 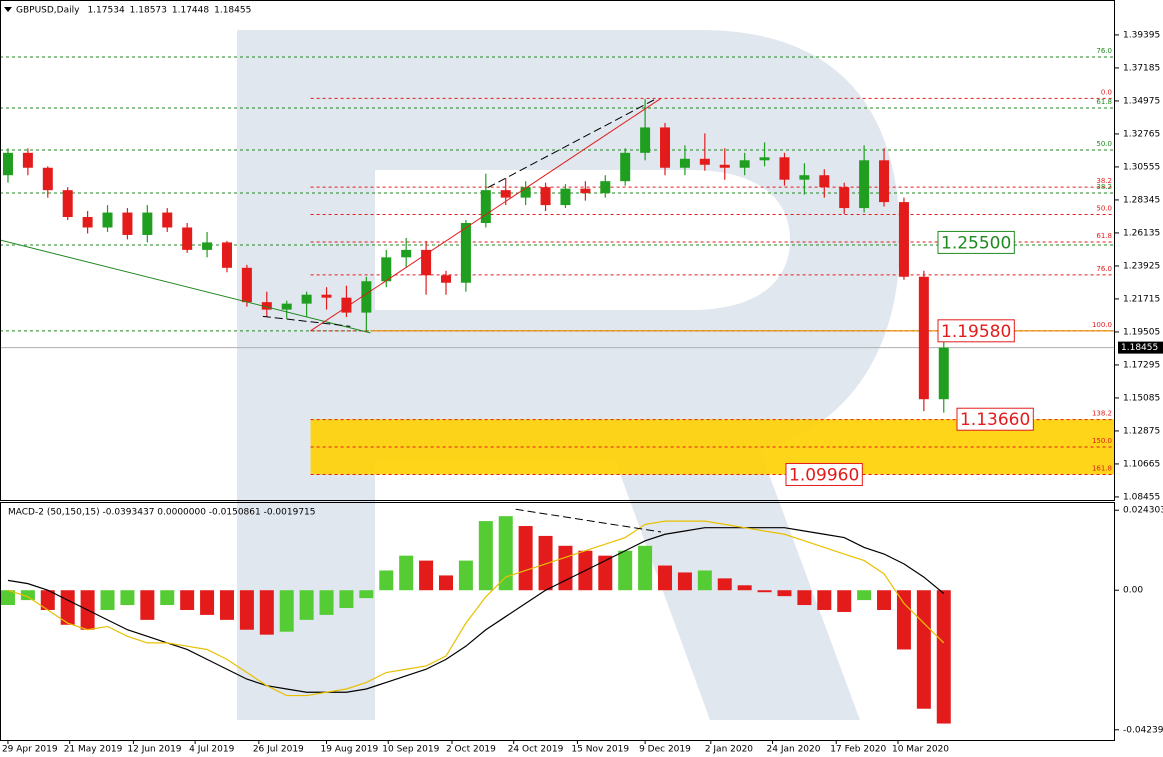 I want to click on y-tick-label: 1.17295, so click(x=1141, y=365).